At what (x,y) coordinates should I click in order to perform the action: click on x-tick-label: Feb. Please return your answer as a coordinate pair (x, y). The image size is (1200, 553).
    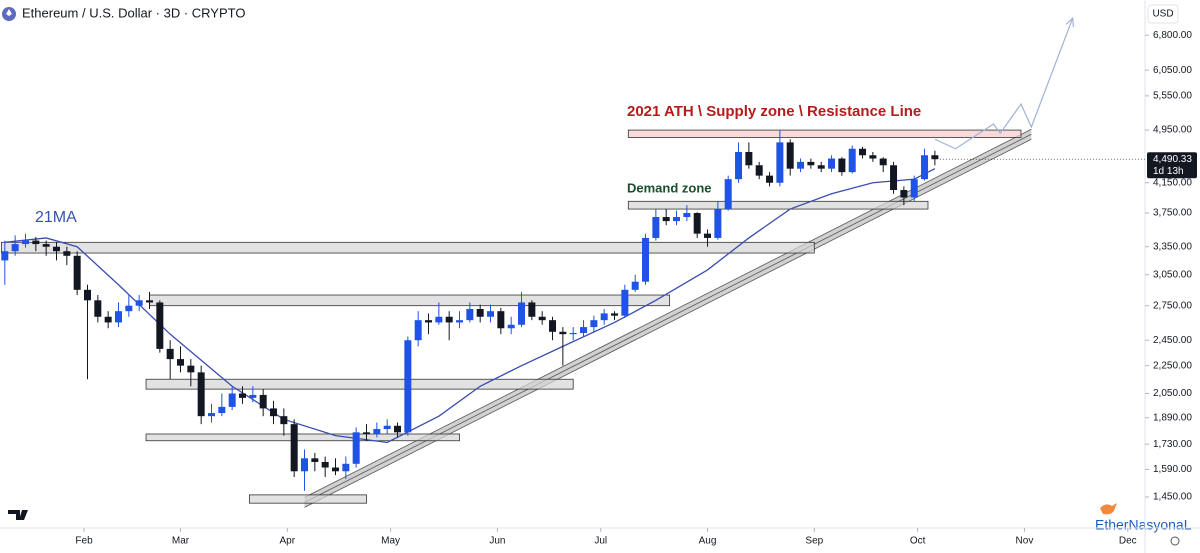
    Looking at the image, I should click on (84, 541).